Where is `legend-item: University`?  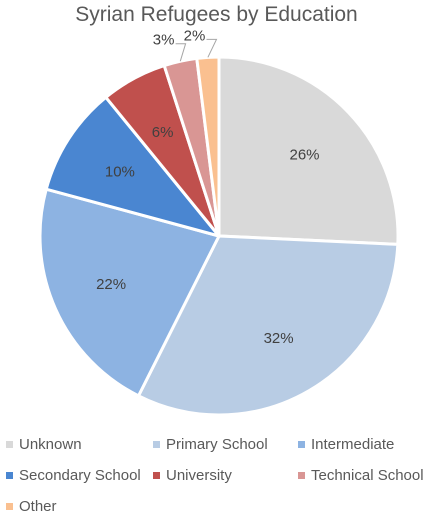 legend-item: University is located at coordinates (192, 475).